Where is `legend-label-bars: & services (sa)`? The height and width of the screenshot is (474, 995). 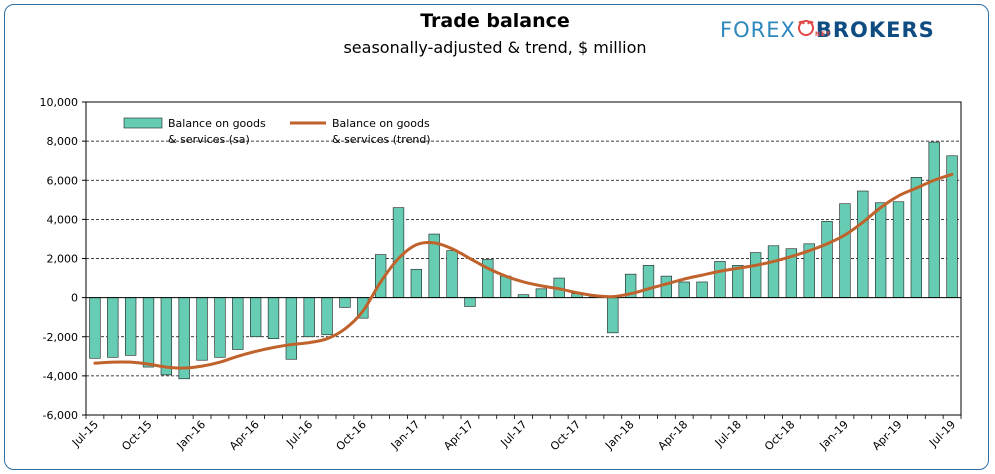
legend-label-bars: & services (sa) is located at coordinates (209, 139).